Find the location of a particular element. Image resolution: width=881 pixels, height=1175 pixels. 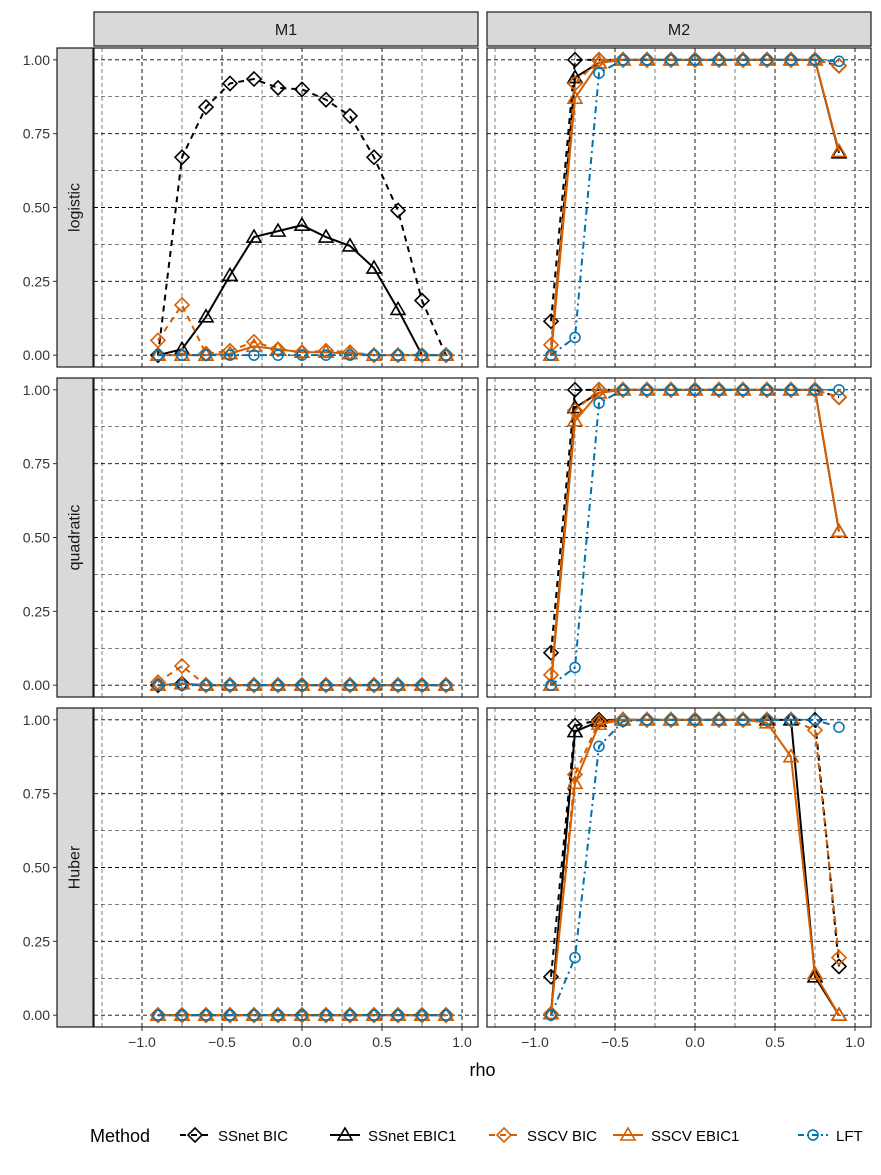

column-strip-m2 is located at coordinates (679, 29).